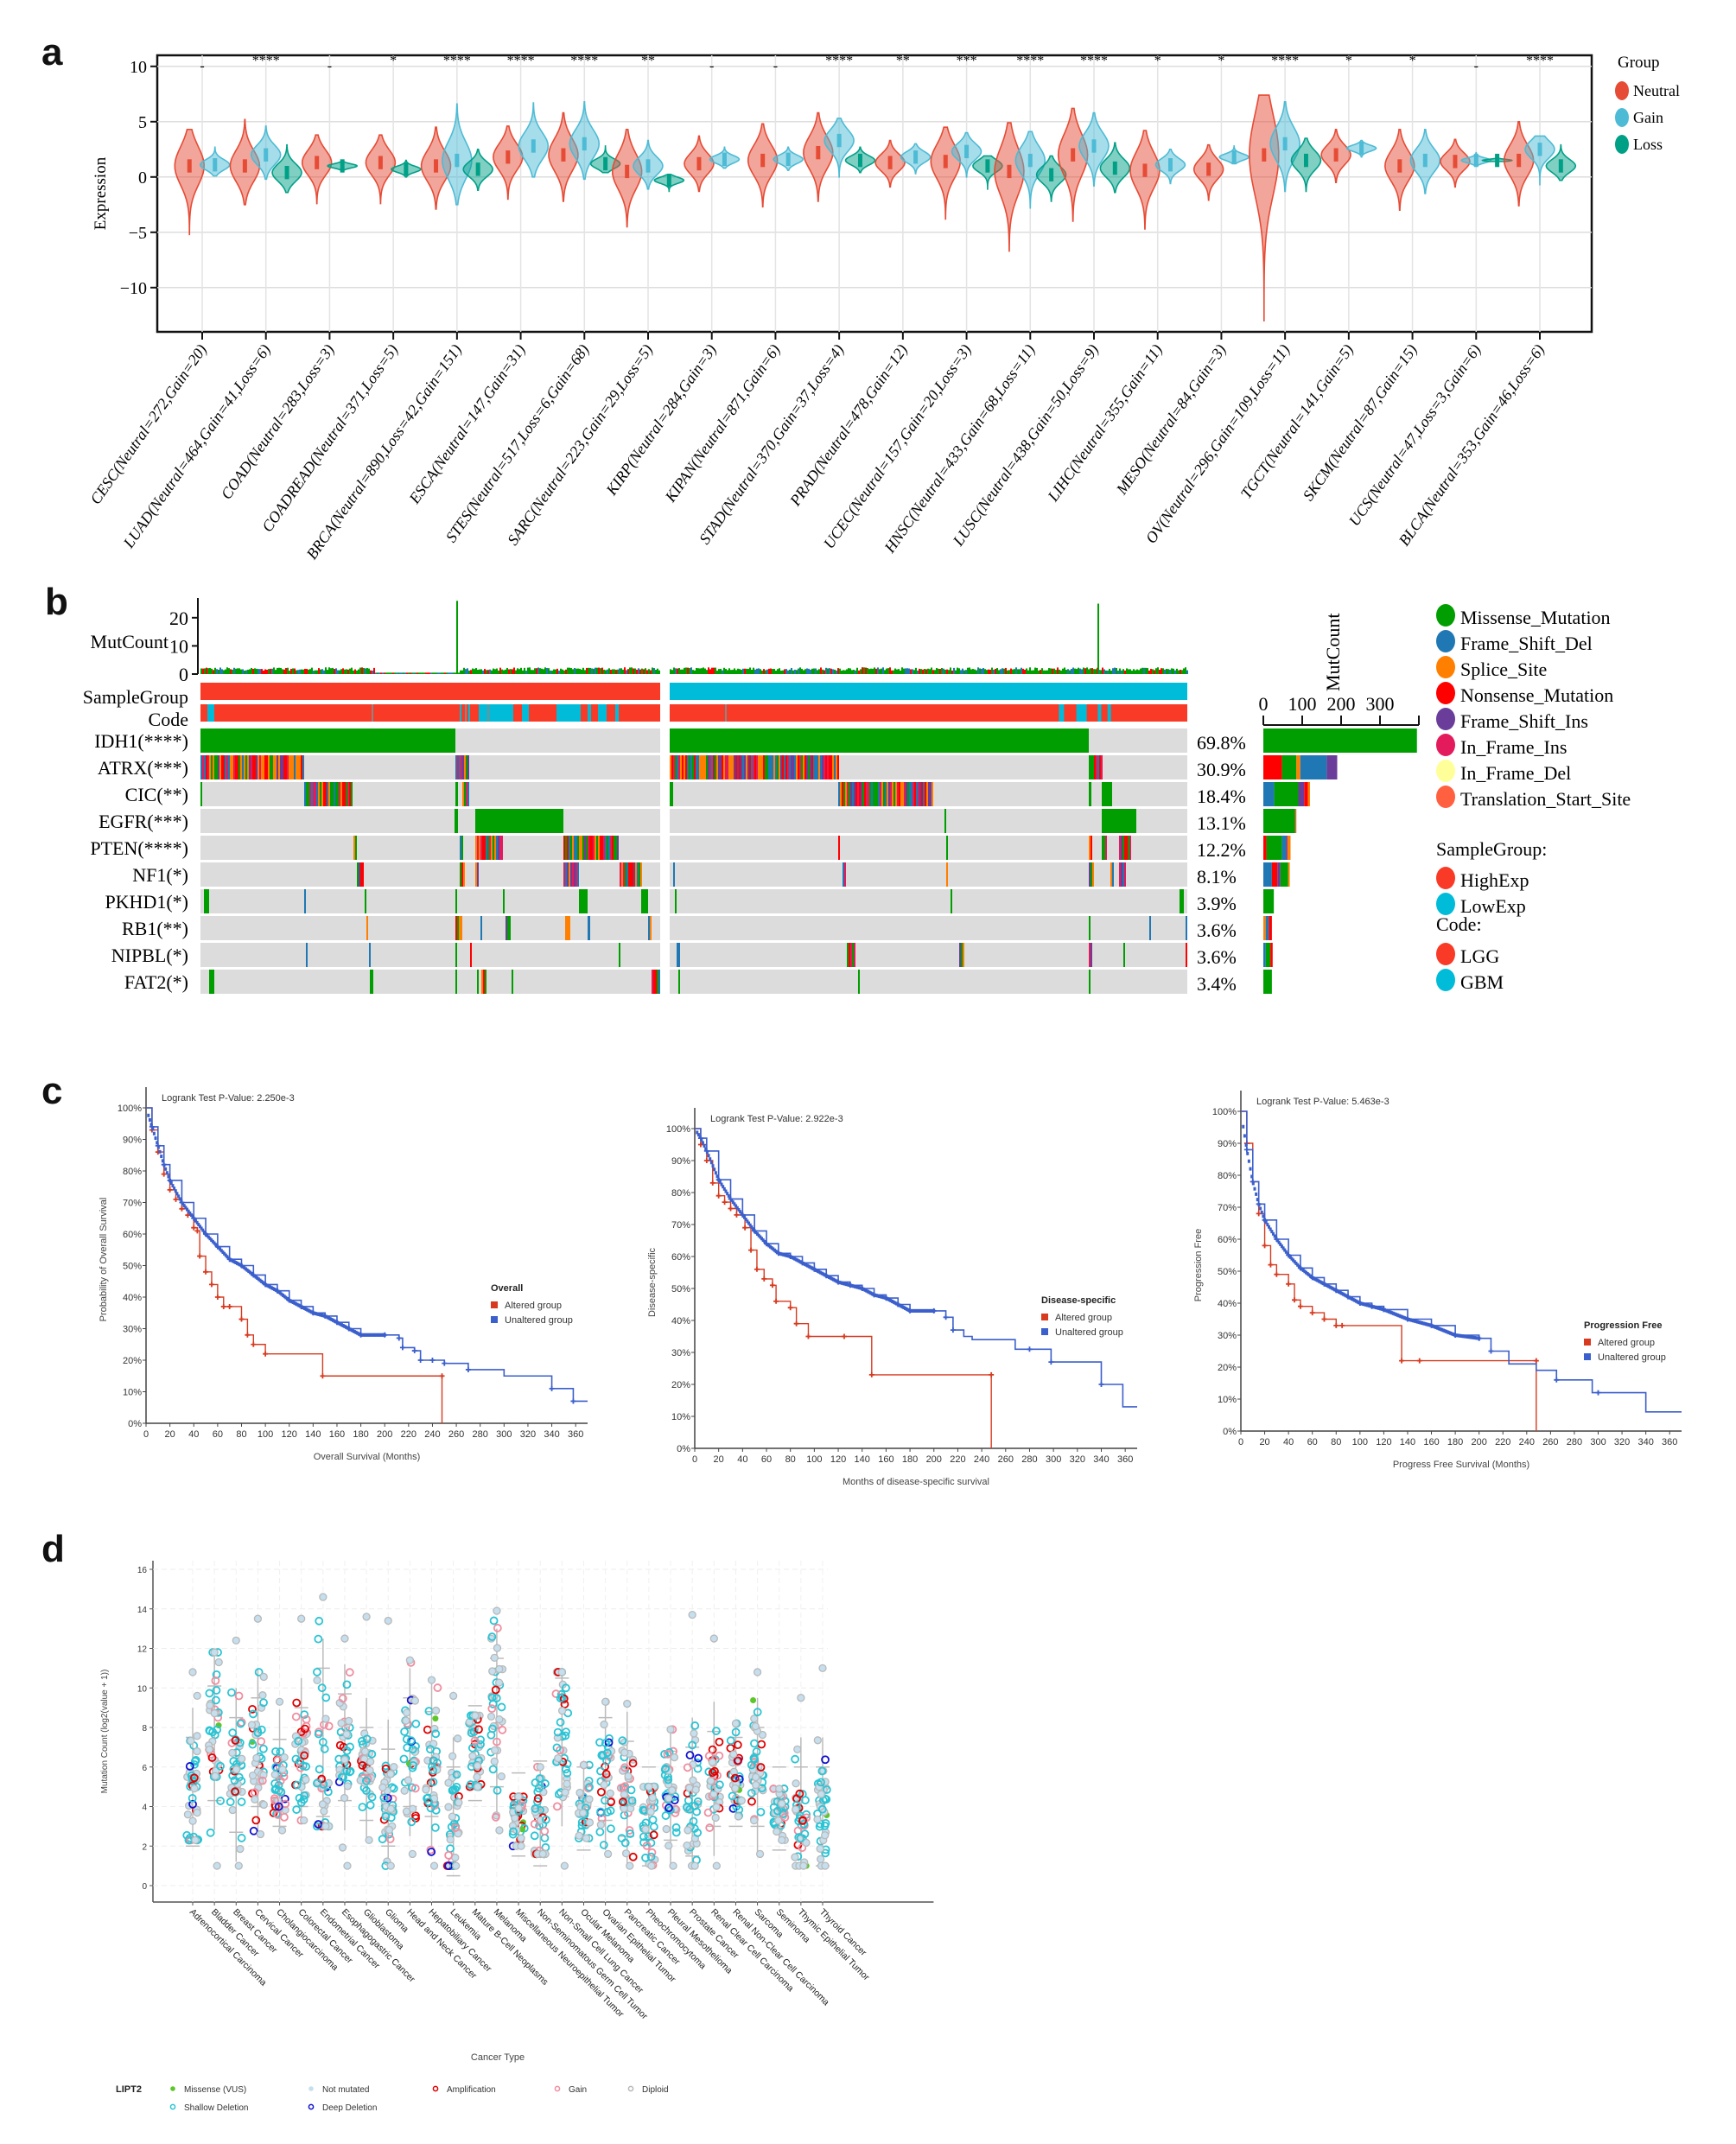 Image resolution: width=1736 pixels, height=2144 pixels. I want to click on y-tick-label: 80%, so click(132, 1172).